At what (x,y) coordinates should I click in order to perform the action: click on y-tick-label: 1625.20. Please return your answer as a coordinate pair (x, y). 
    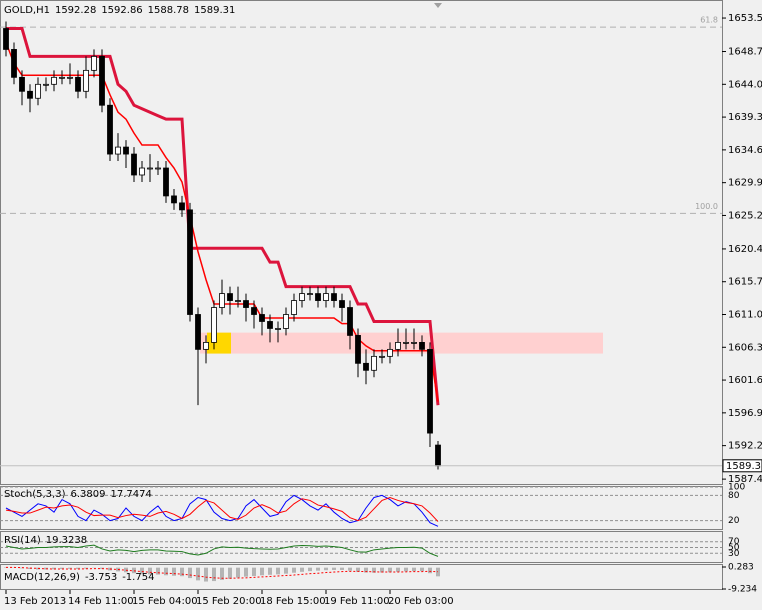
    Looking at the image, I should click on (745, 215).